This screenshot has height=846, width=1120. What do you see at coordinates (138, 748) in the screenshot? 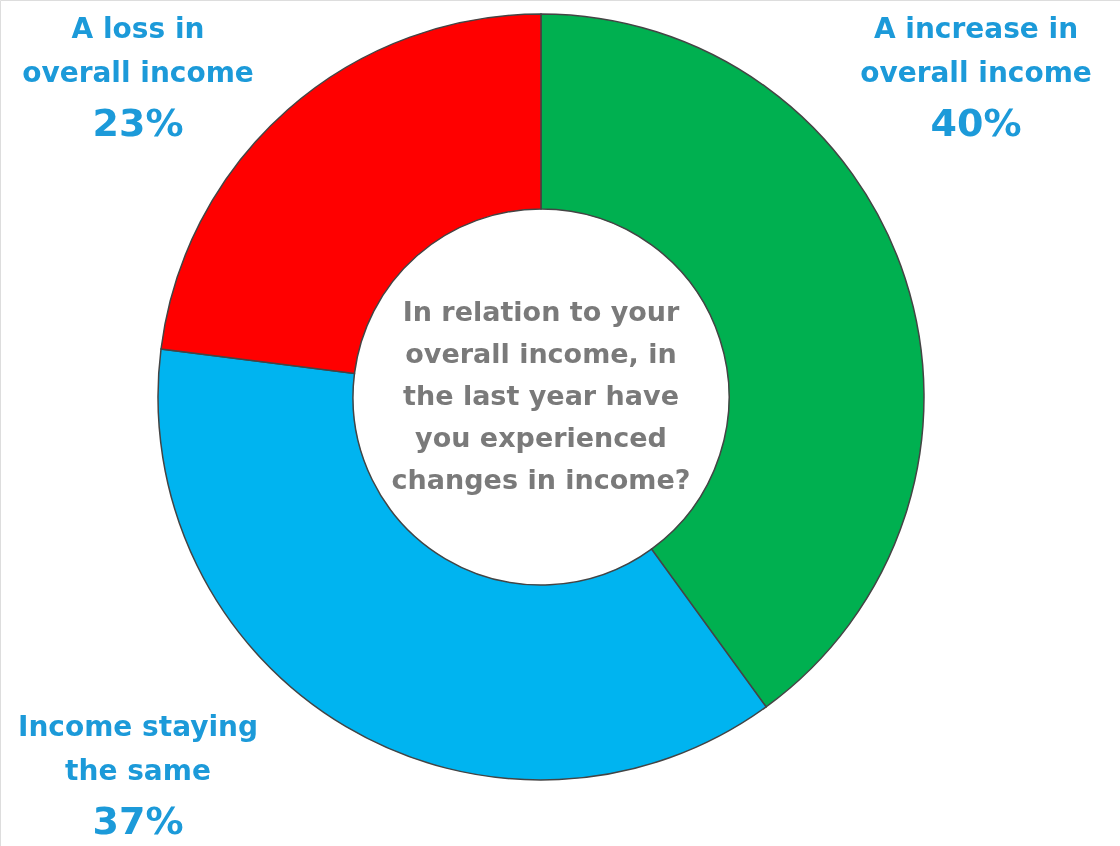
I see `slice-label: Income staying the same` at bounding box center [138, 748].